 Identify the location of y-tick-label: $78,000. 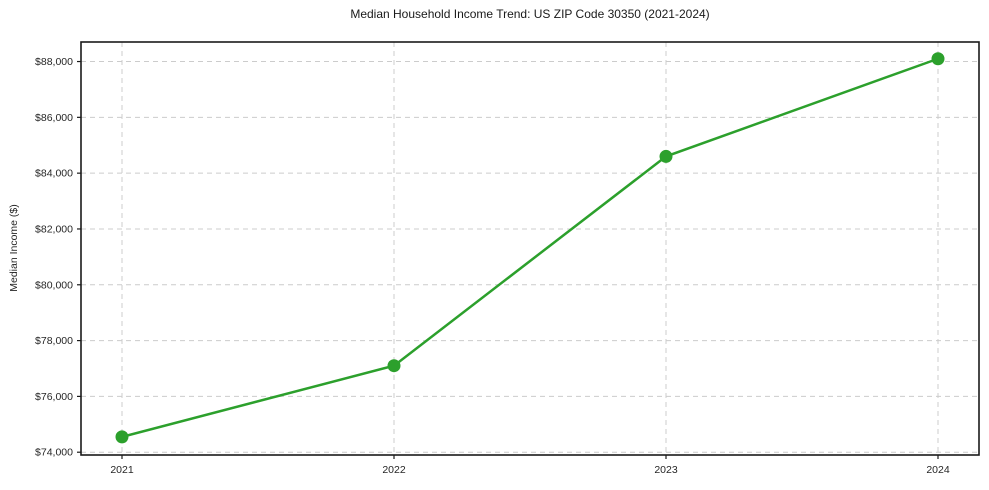
(54, 341).